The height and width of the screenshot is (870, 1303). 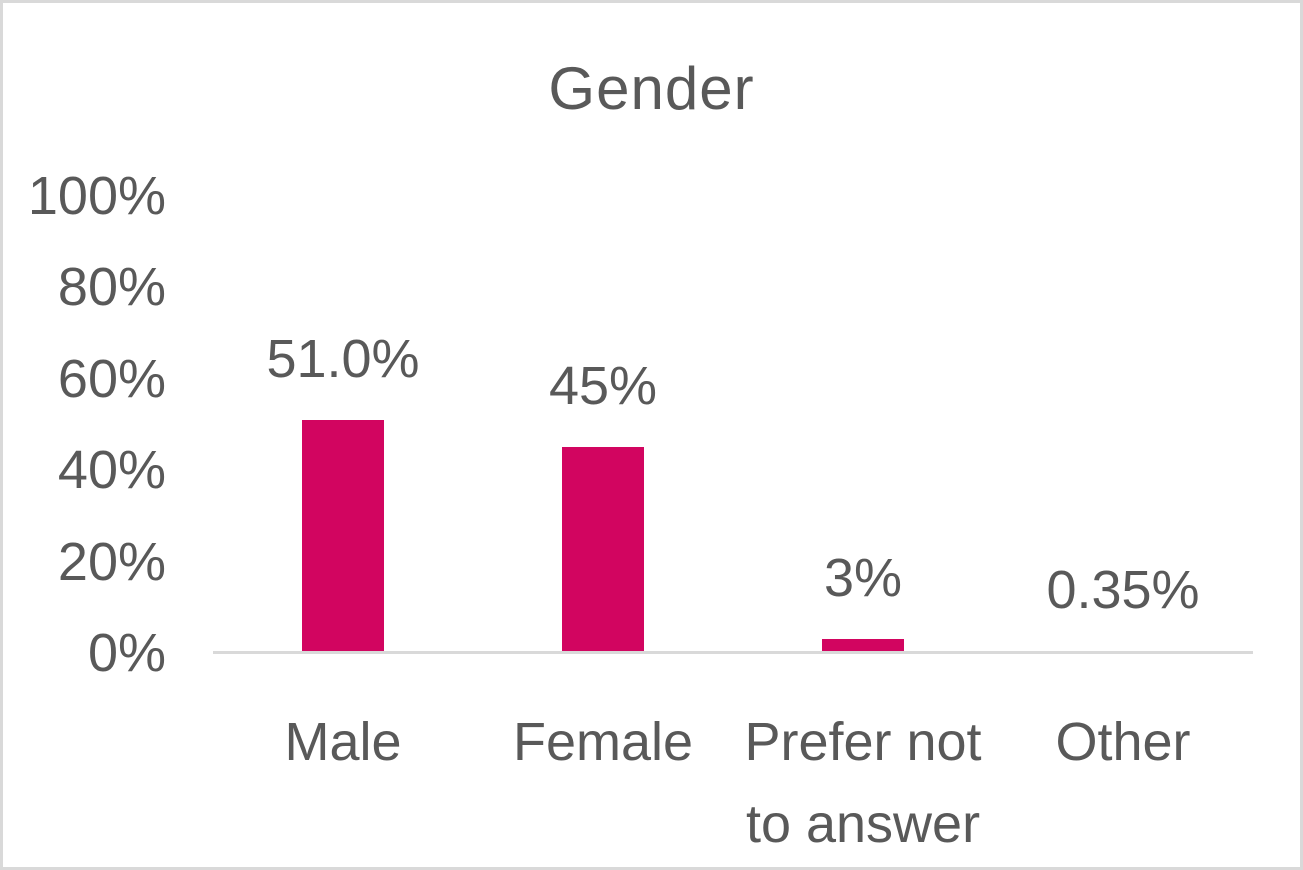 I want to click on chart-title: Gender, so click(x=651, y=88).